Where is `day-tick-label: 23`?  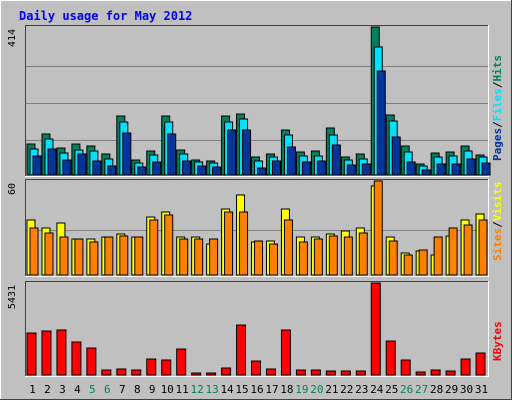
day-tick-label: 23 is located at coordinates (361, 389).